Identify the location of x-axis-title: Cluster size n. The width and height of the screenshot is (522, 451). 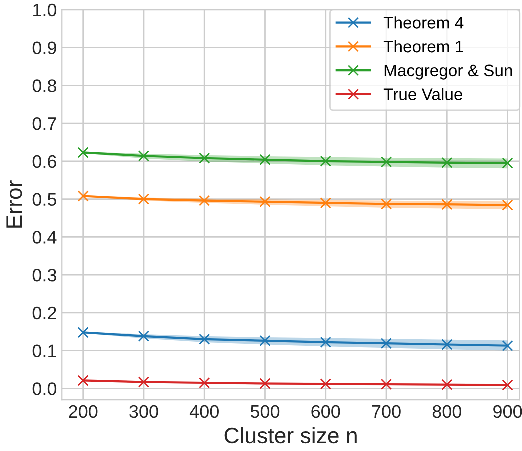
(290, 435).